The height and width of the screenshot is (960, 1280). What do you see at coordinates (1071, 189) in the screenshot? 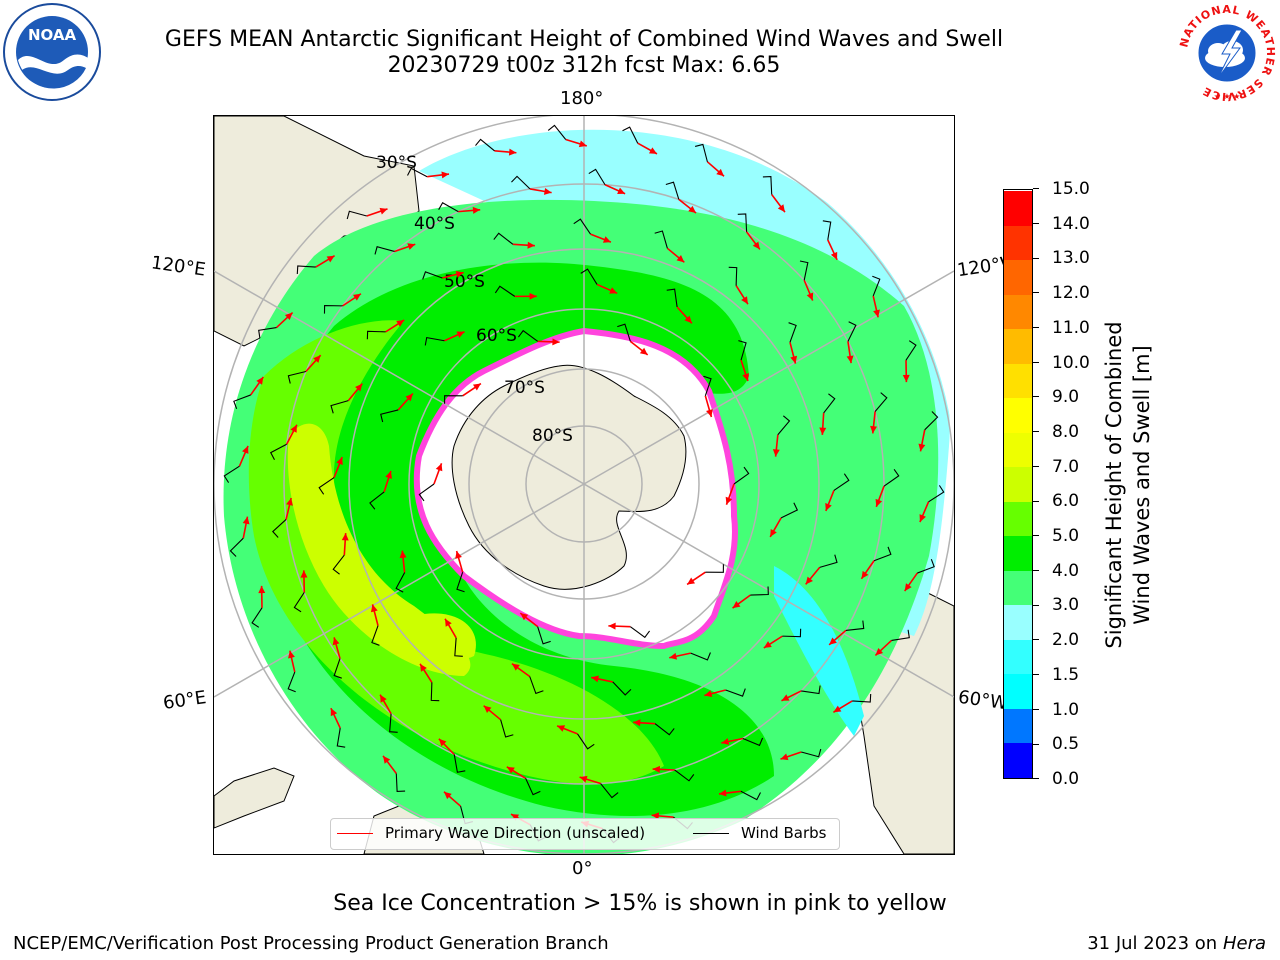
I see `colorbar-tick-label: 15.0` at bounding box center [1071, 189].